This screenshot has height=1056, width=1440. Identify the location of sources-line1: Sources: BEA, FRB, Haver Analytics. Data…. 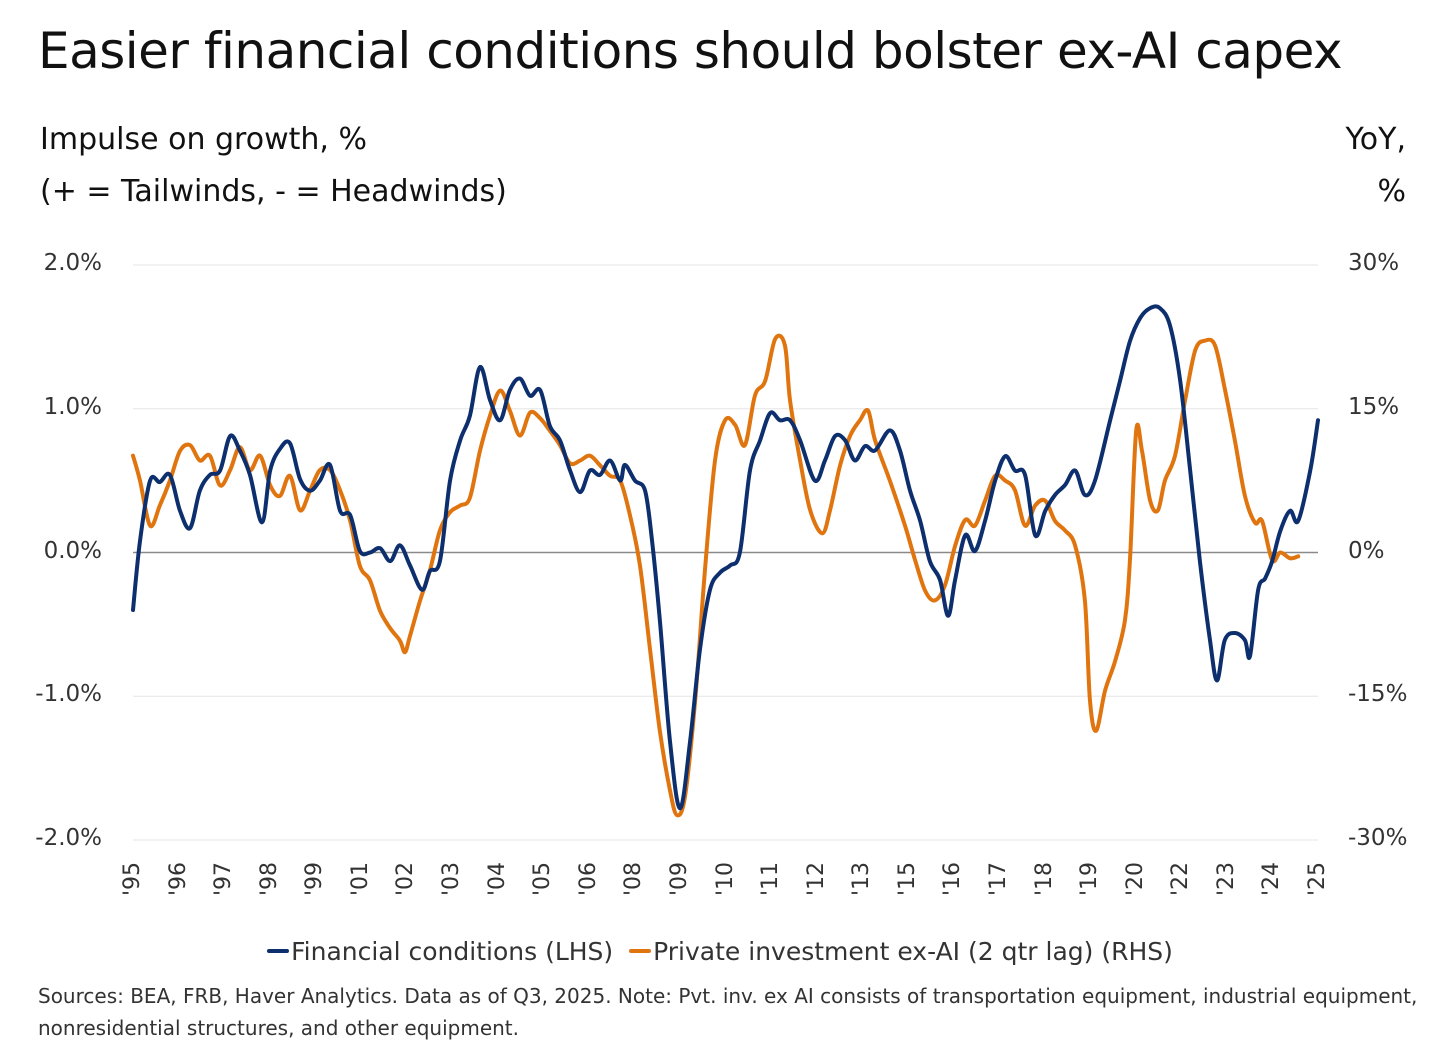
(728, 996).